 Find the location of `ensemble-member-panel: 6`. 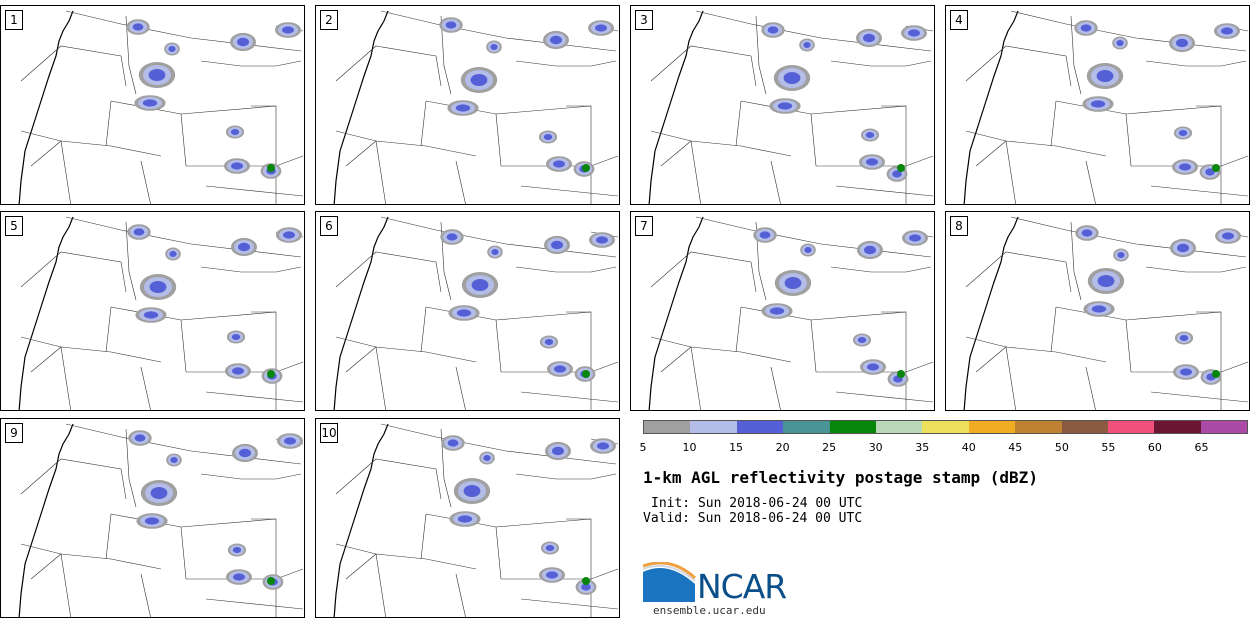

ensemble-member-panel: 6 is located at coordinates (467, 311).